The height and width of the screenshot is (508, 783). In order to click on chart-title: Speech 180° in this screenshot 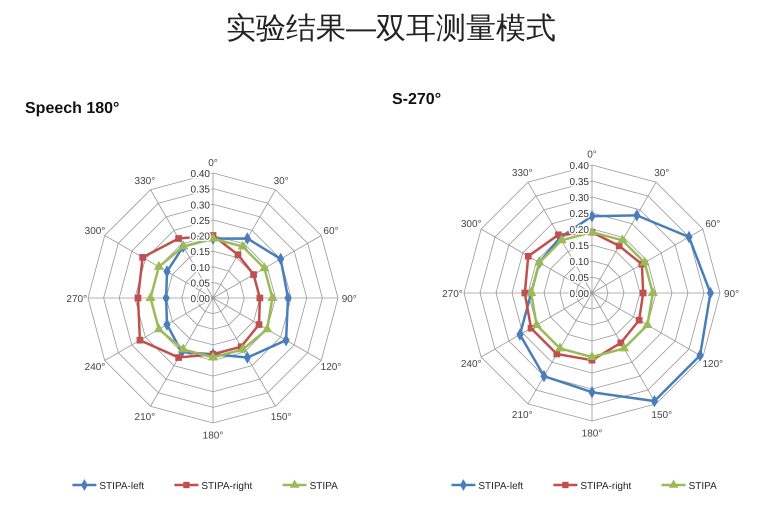, I will do `click(72, 108)`.